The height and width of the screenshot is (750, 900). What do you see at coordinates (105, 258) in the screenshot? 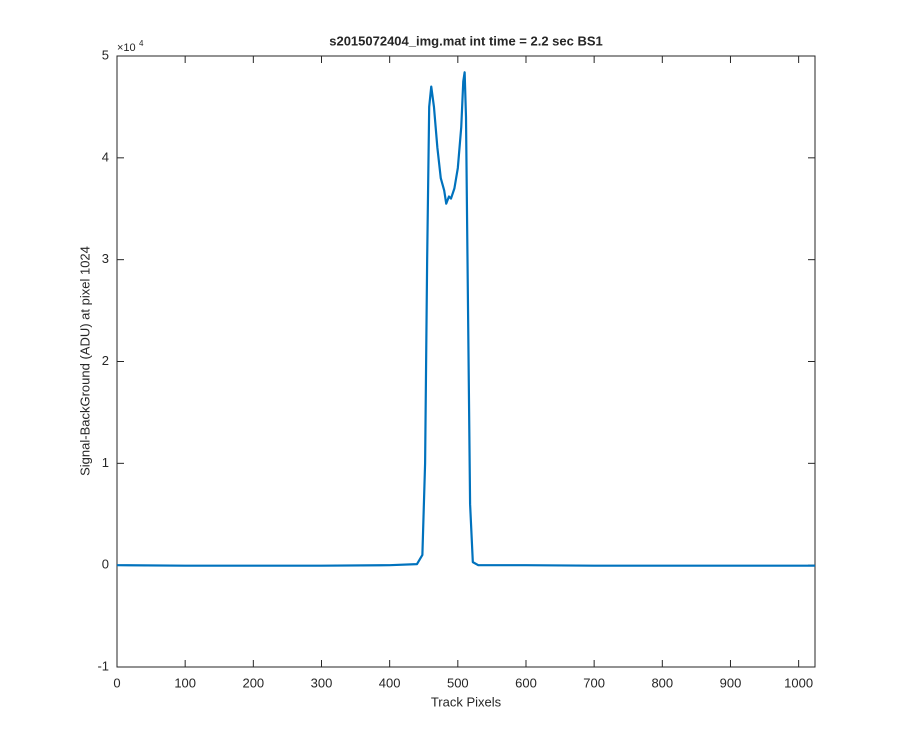
I see `y-tick-label: 3` at bounding box center [105, 258].